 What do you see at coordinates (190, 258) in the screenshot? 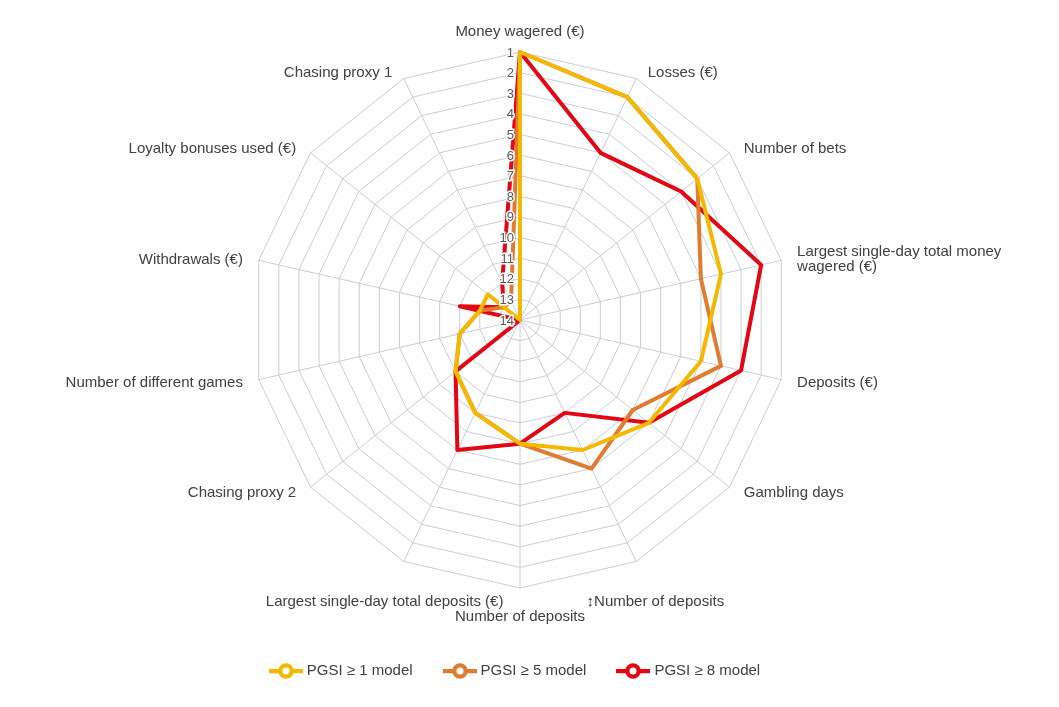
I see `spoke-label: Withdrawals (€)` at bounding box center [190, 258].